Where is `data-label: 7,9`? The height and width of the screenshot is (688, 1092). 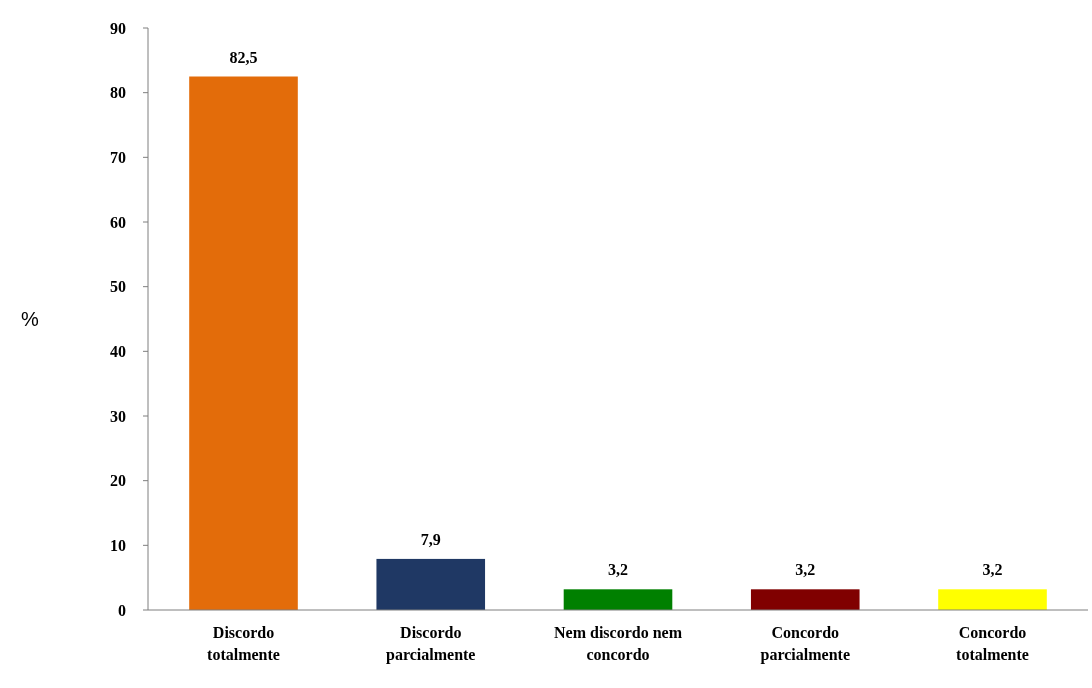 data-label: 7,9 is located at coordinates (430, 539).